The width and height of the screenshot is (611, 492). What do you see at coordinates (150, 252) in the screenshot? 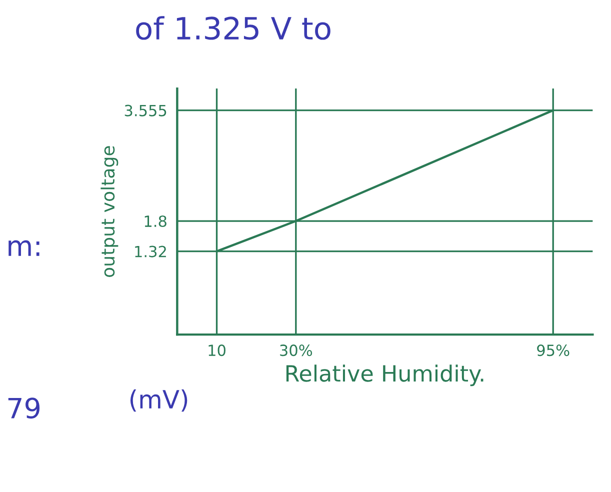
I see `y-tick-label: 1.32` at bounding box center [150, 252].